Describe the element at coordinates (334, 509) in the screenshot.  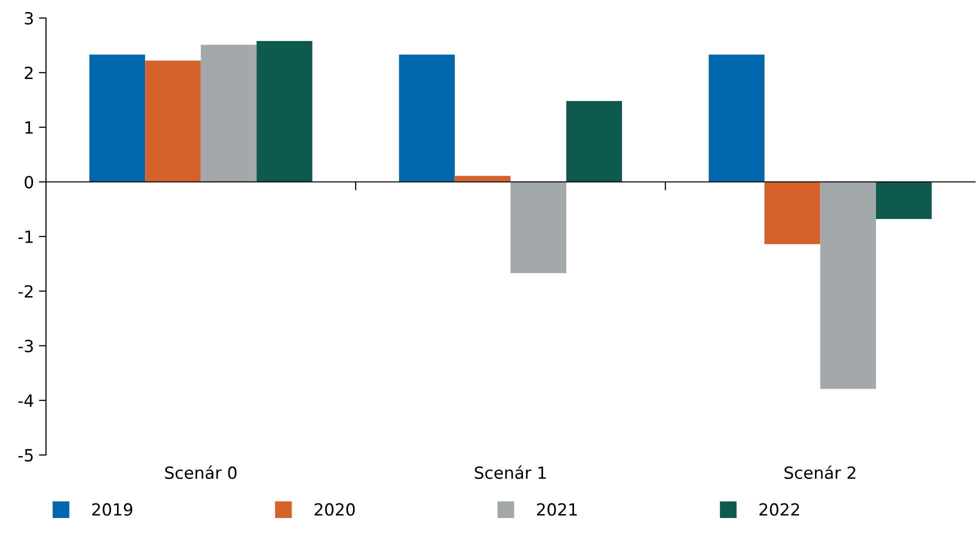
I see `legend-label: 2020` at that location.